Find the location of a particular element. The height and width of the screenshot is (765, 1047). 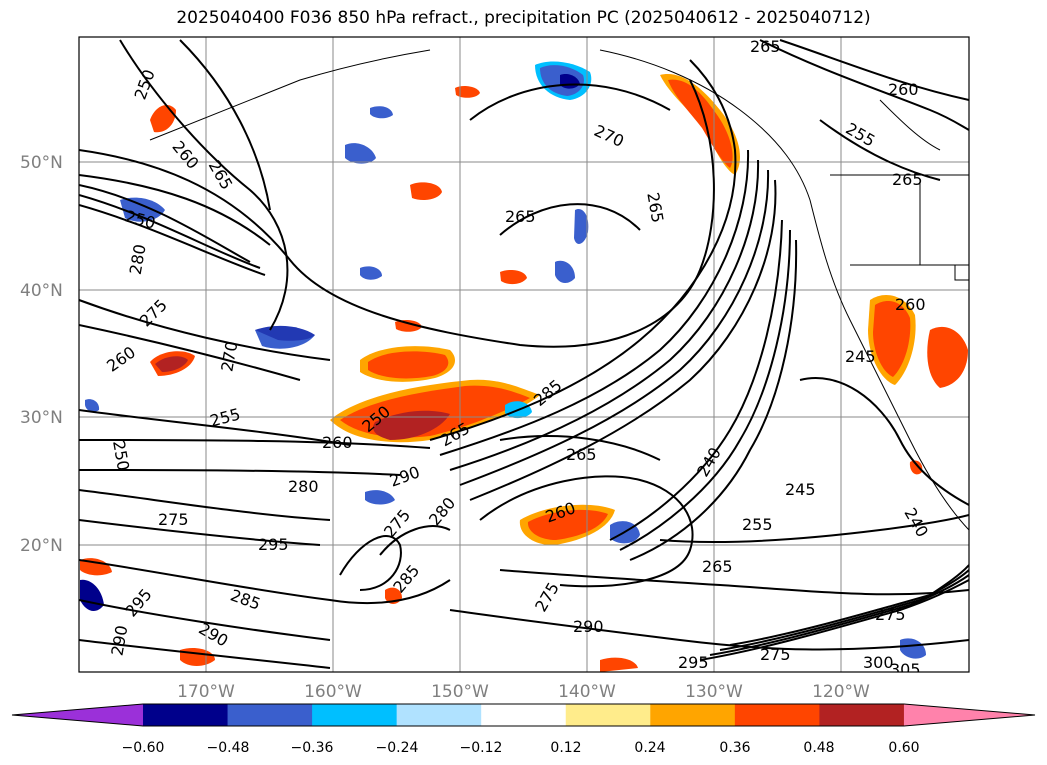

colorbar-tick-label: −0.36 is located at coordinates (312, 748).